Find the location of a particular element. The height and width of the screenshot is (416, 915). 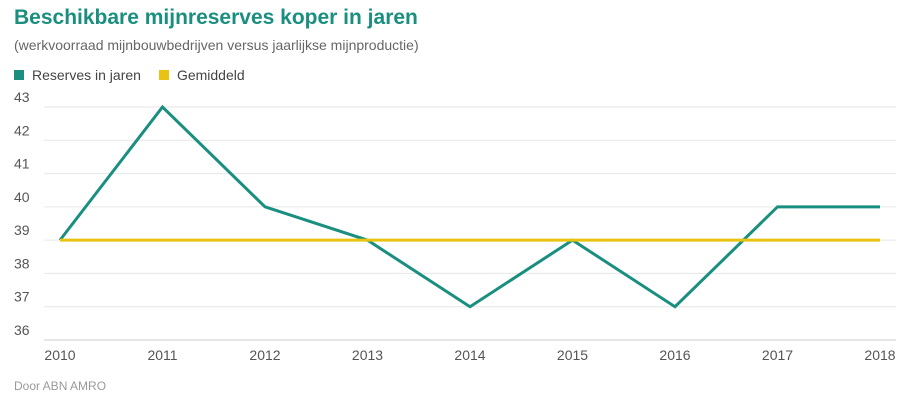

y-tick-label-42: 42 is located at coordinates (22, 130).